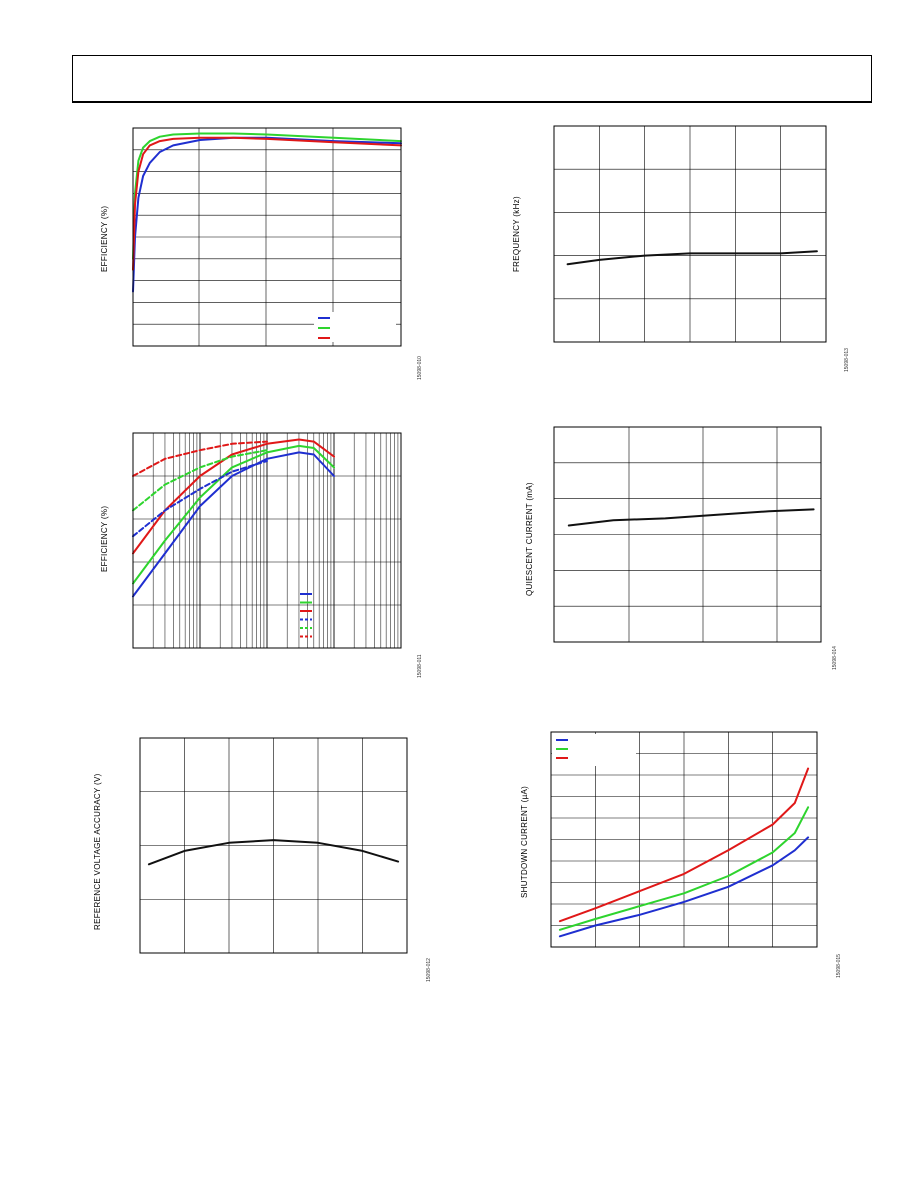 This screenshot has height=1188, width=918. I want to click on figure-code: 15098-015, so click(839, 966).